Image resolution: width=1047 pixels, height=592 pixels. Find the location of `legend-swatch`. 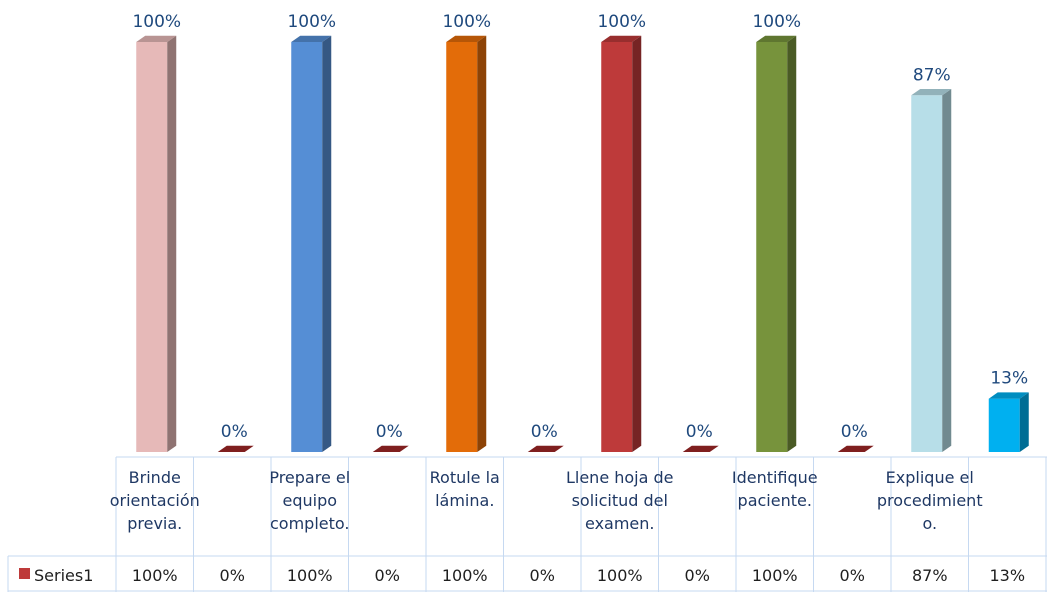

legend-swatch is located at coordinates (24, 573).